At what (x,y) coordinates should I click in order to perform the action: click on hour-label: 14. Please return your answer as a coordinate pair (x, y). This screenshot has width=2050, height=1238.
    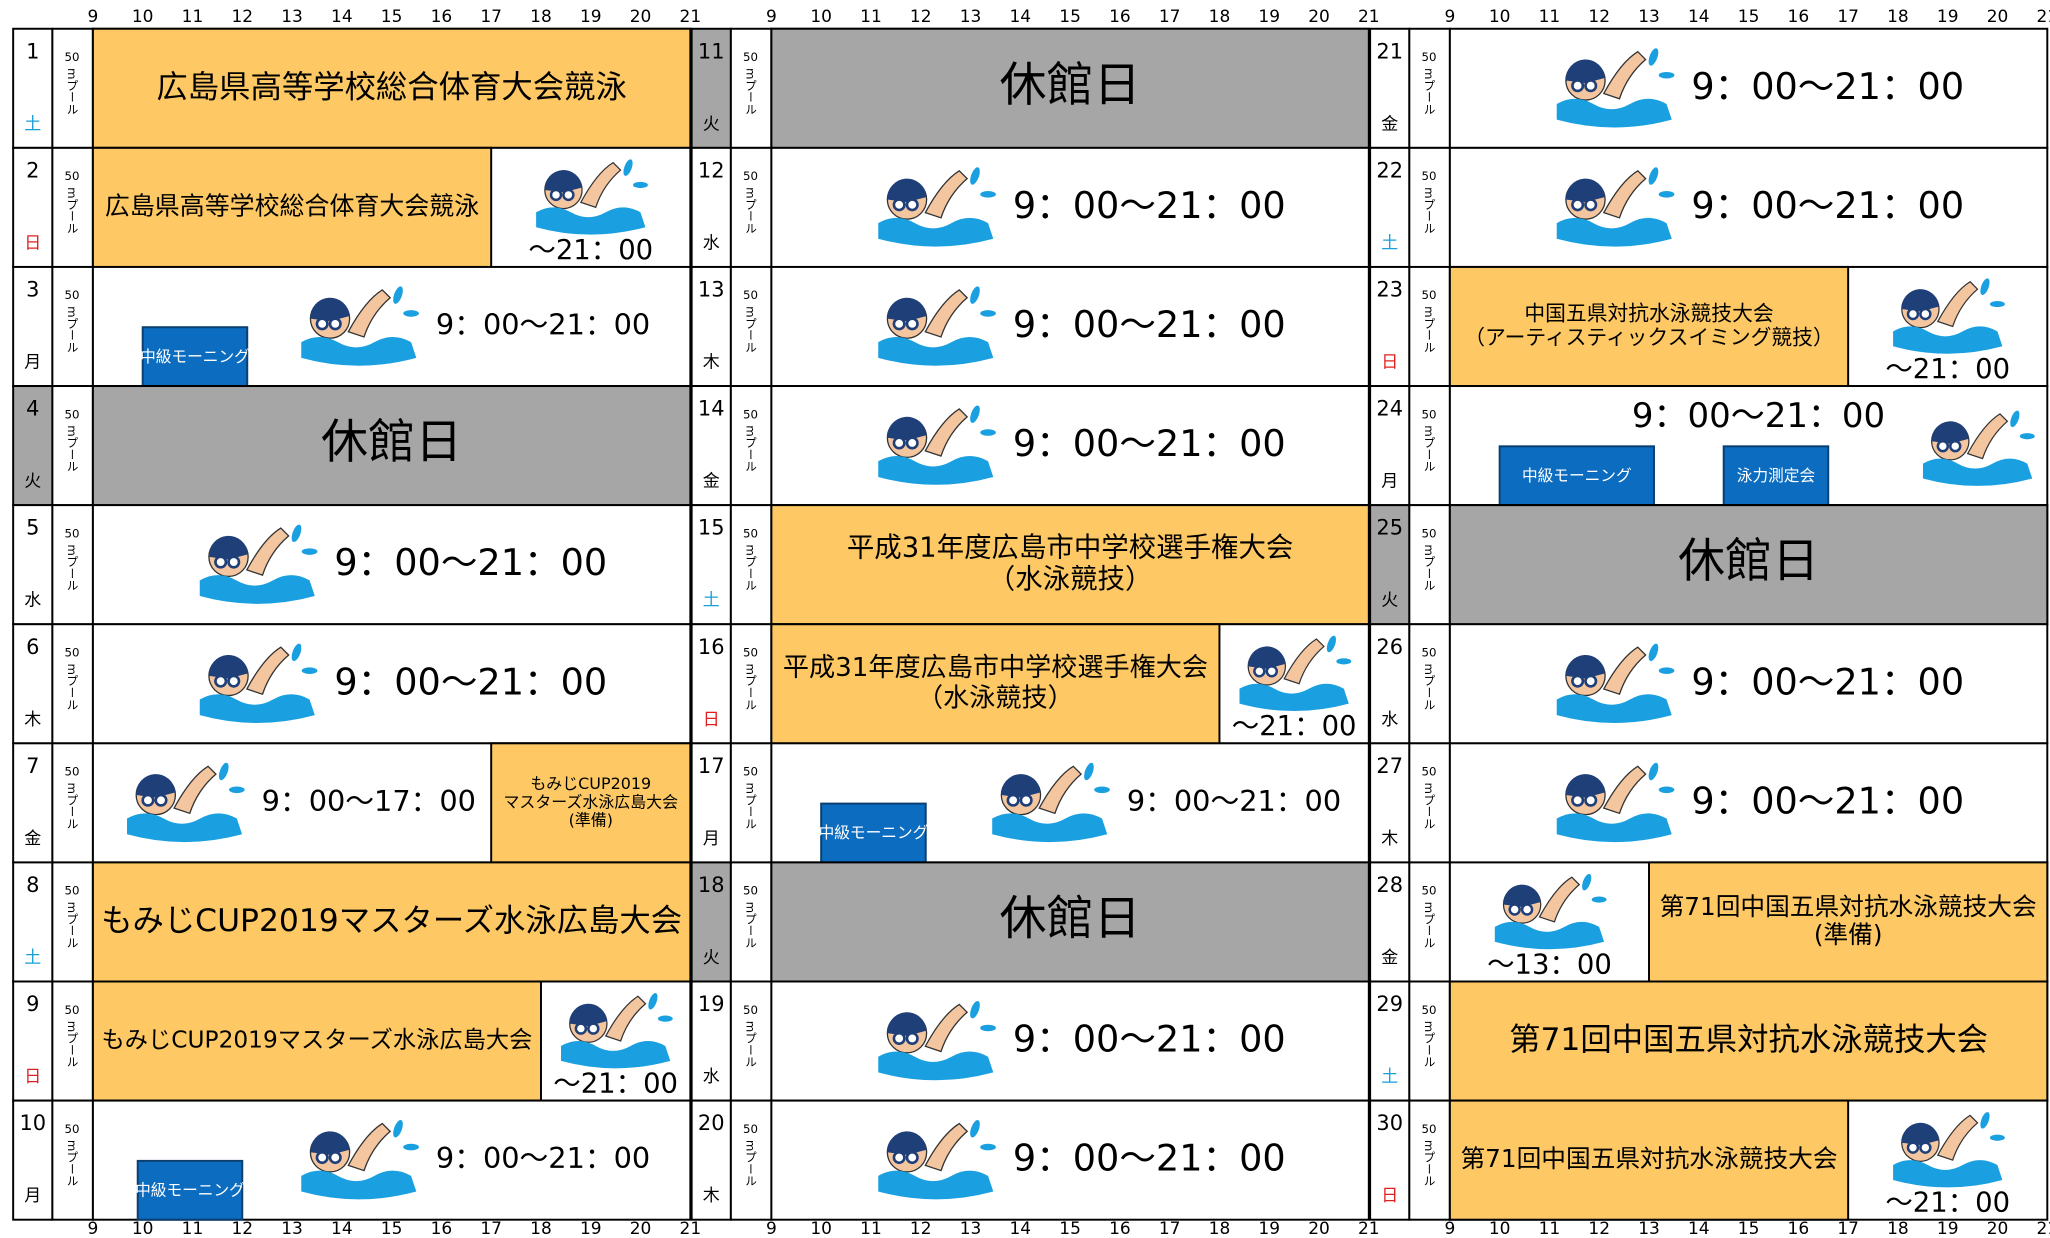
    Looking at the image, I should click on (1021, 17).